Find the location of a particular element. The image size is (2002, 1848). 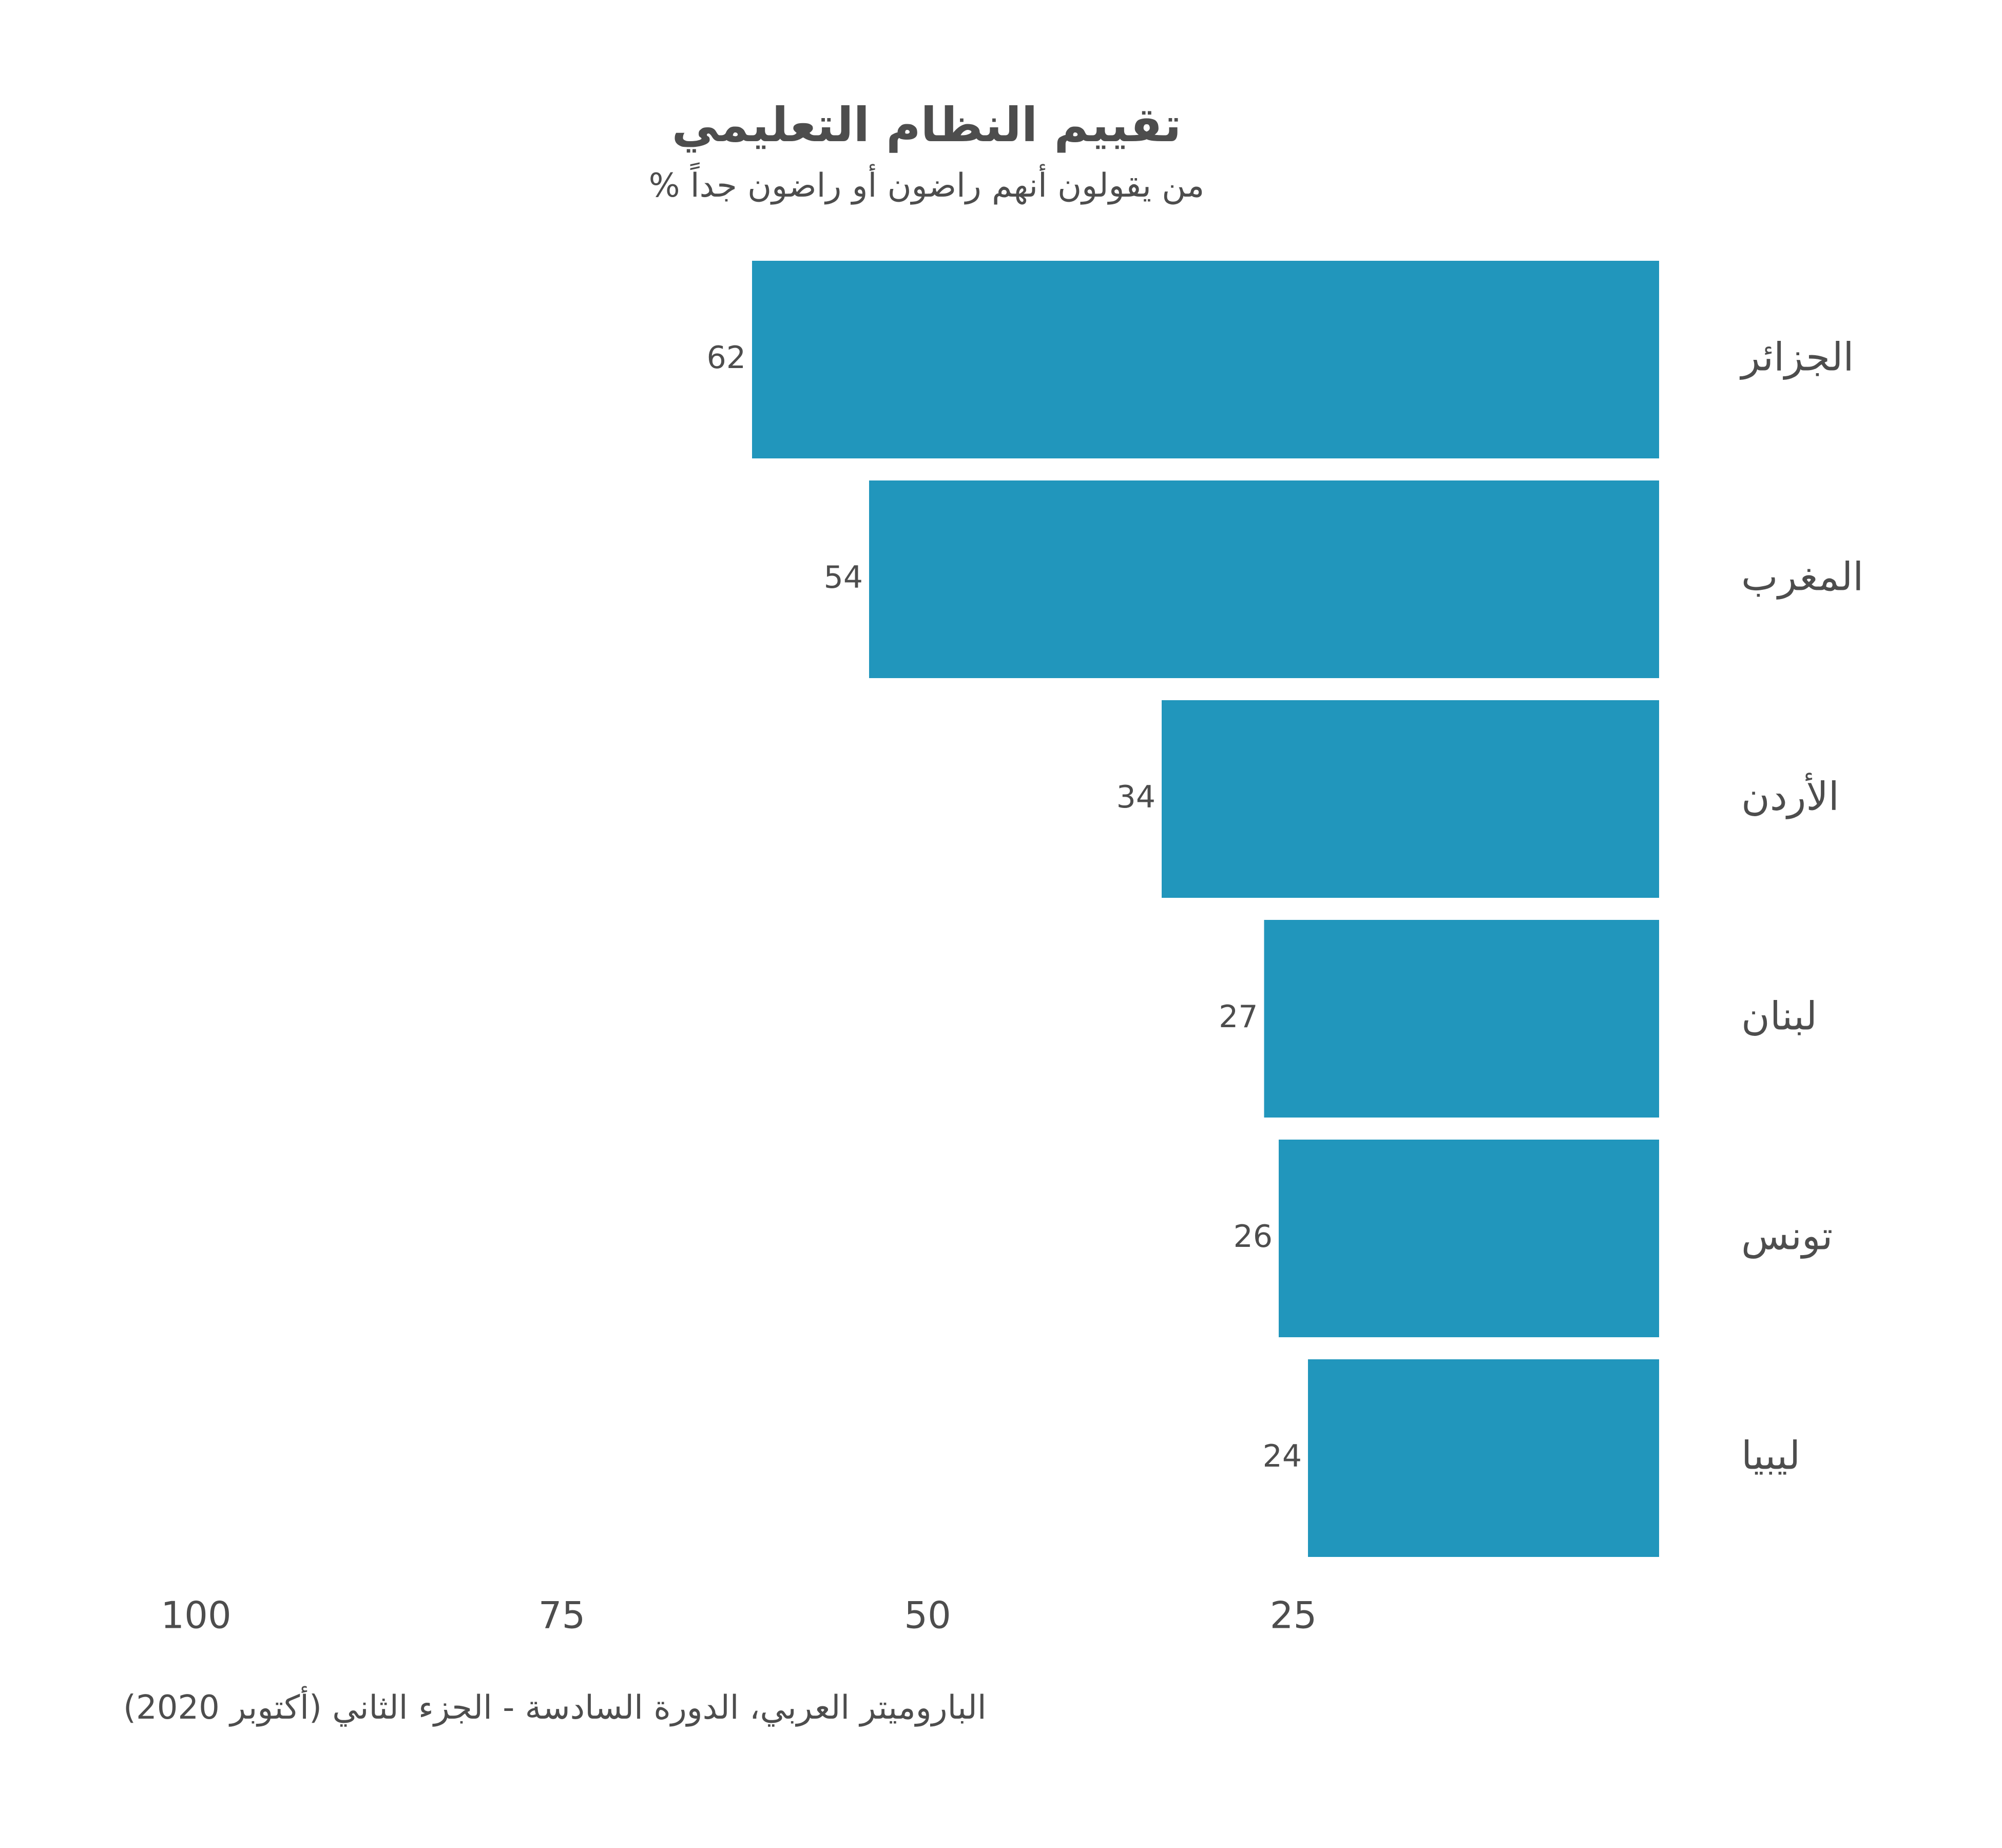

category-label-2: المغرب is located at coordinates (1802, 576).